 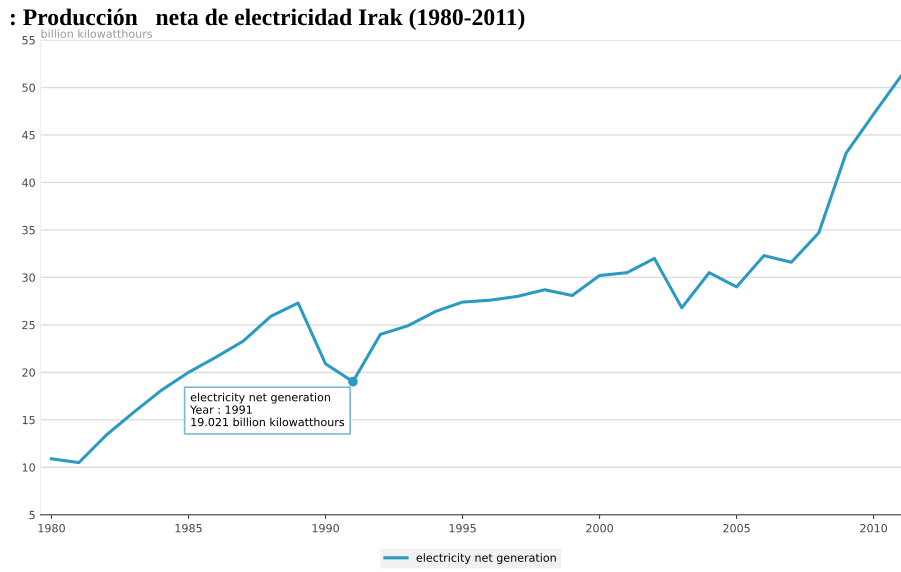 I want to click on x-tick-label: 2005, so click(x=736, y=528).